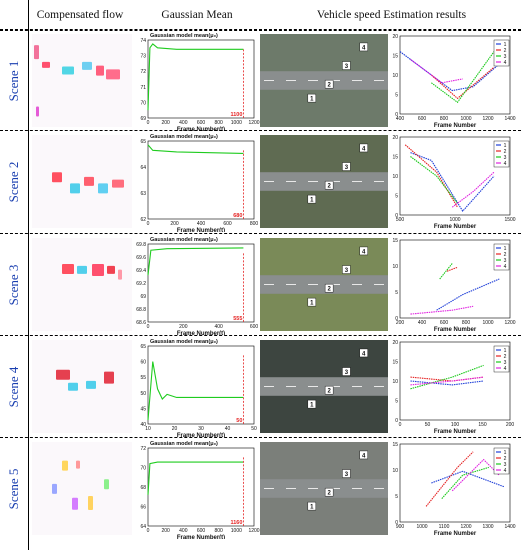 The height and width of the screenshot is (550, 521). What do you see at coordinates (482, 425) in the screenshot?
I see `speed-xtick: 150` at bounding box center [482, 425].